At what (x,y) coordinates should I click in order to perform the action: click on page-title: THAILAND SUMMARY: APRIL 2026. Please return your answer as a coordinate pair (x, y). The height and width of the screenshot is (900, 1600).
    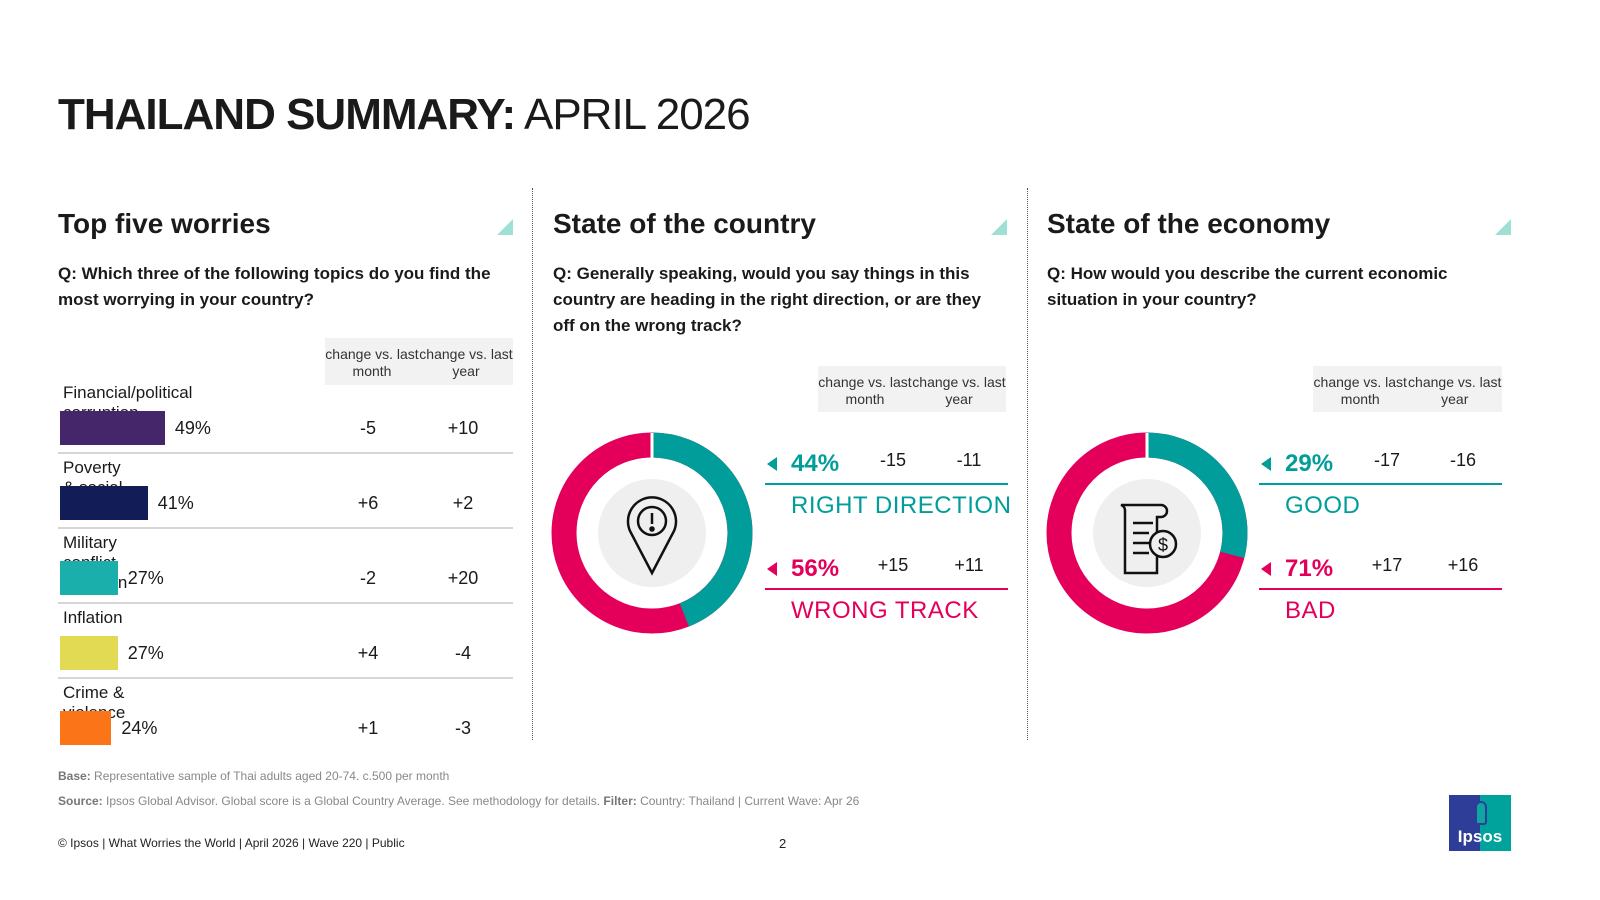
    Looking at the image, I should click on (404, 115).